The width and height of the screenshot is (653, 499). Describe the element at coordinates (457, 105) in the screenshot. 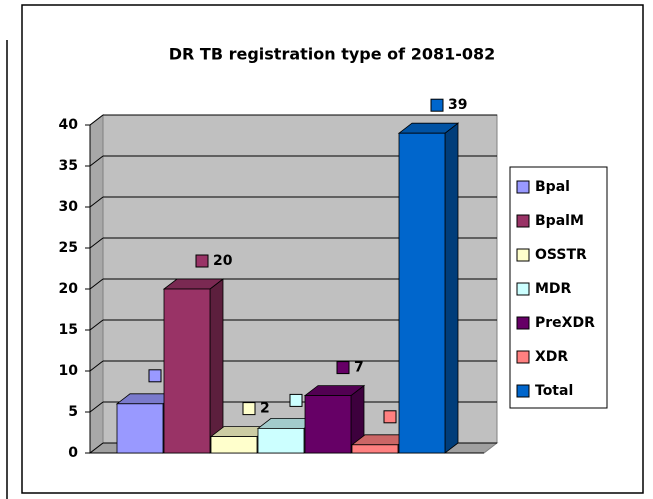

I see `data-label: 39` at that location.